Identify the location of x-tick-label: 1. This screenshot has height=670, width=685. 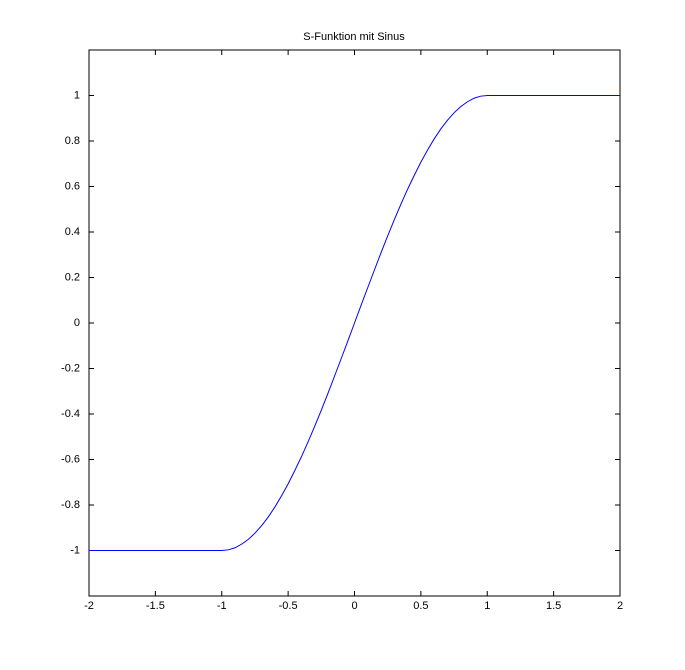
(487, 606).